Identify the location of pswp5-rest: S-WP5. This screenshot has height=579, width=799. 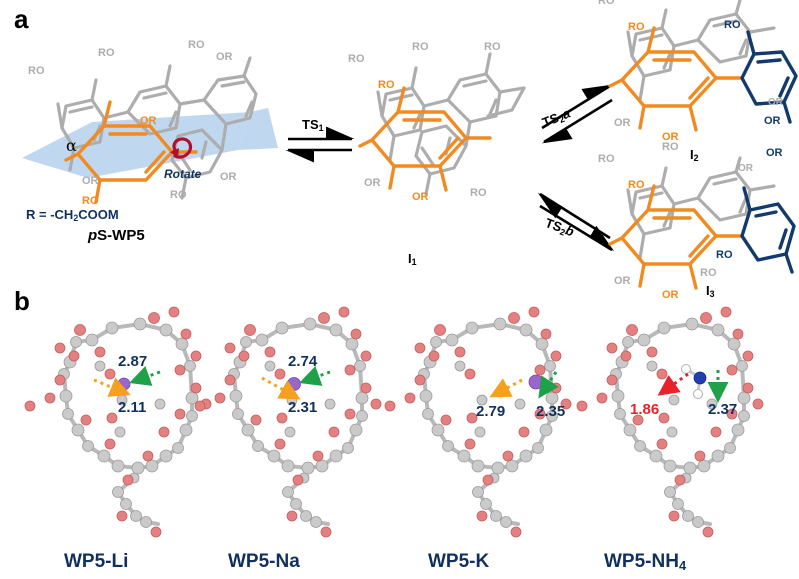
(121, 235).